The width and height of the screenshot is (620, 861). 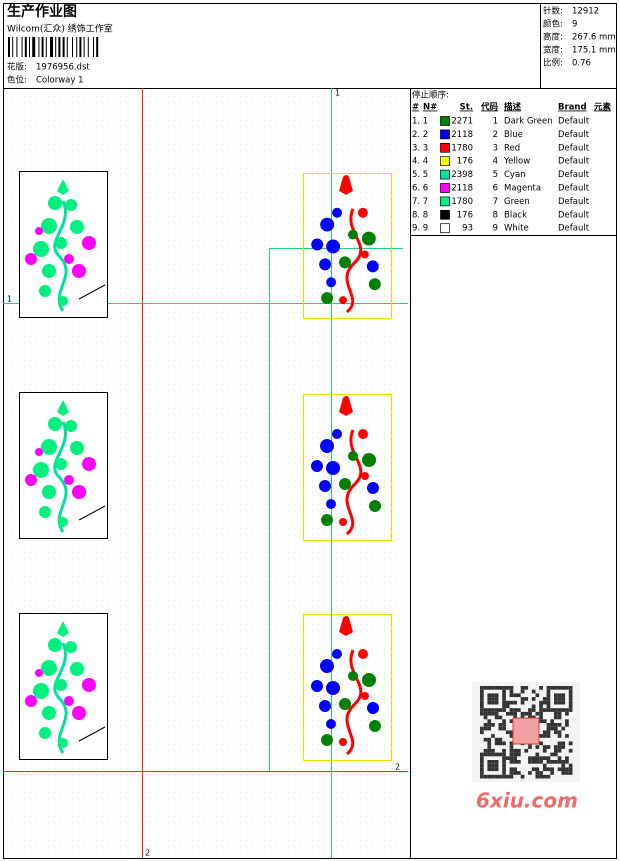 What do you see at coordinates (553, 63) in the screenshot?
I see `info-label: 比例:` at bounding box center [553, 63].